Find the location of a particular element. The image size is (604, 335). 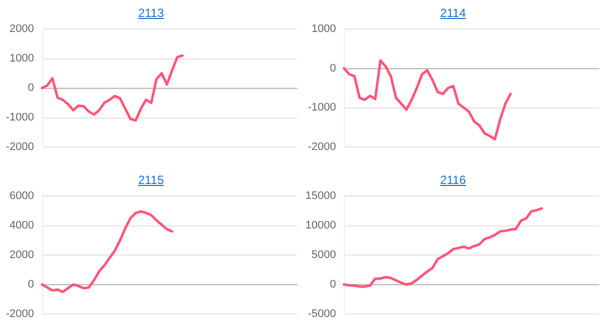

y-tick-label: 4000 is located at coordinates (22, 226).